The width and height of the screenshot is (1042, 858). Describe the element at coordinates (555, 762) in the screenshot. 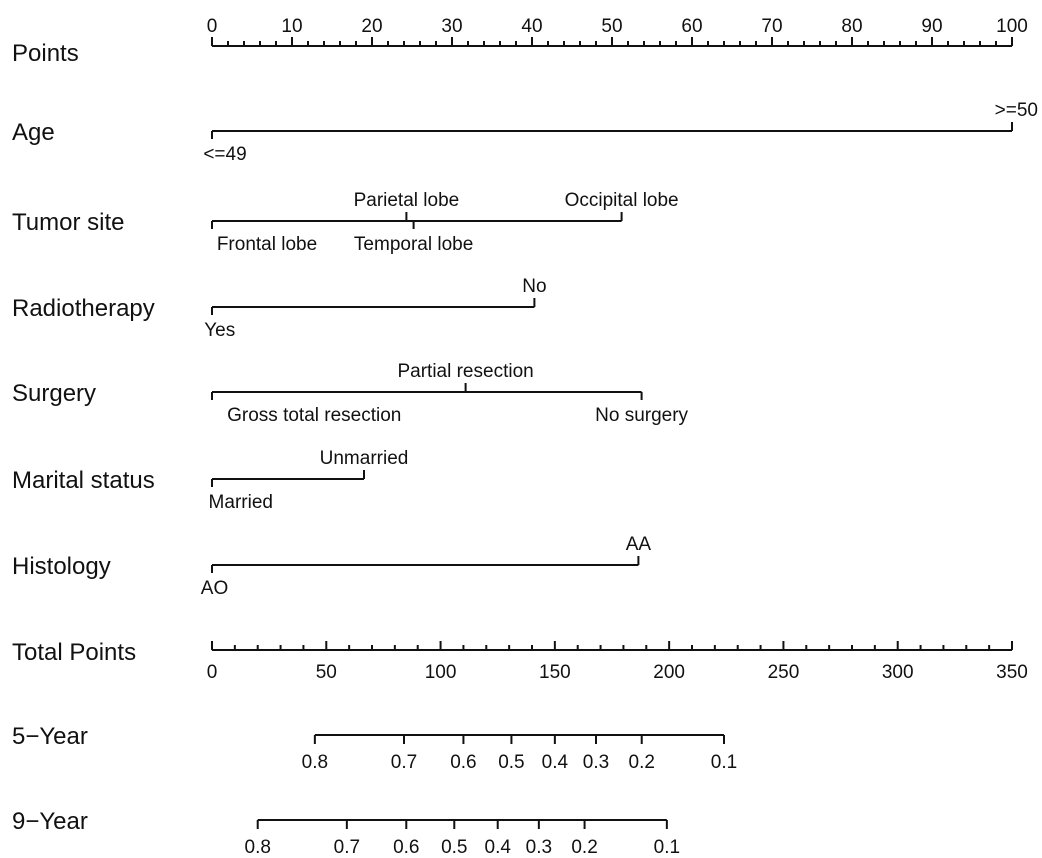

I see `survival-5-year-tick-label: 0.4` at that location.